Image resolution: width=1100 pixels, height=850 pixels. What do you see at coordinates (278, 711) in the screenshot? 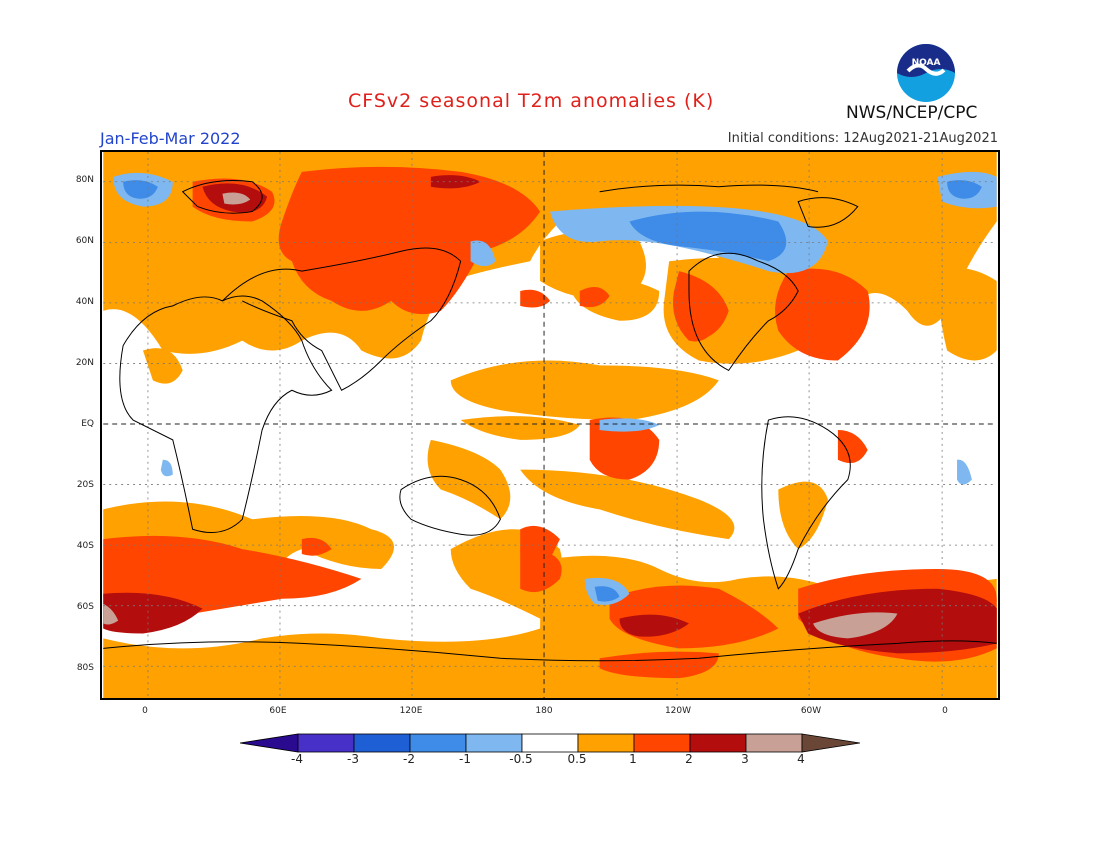
I see `lon-label: 60E` at bounding box center [278, 711].